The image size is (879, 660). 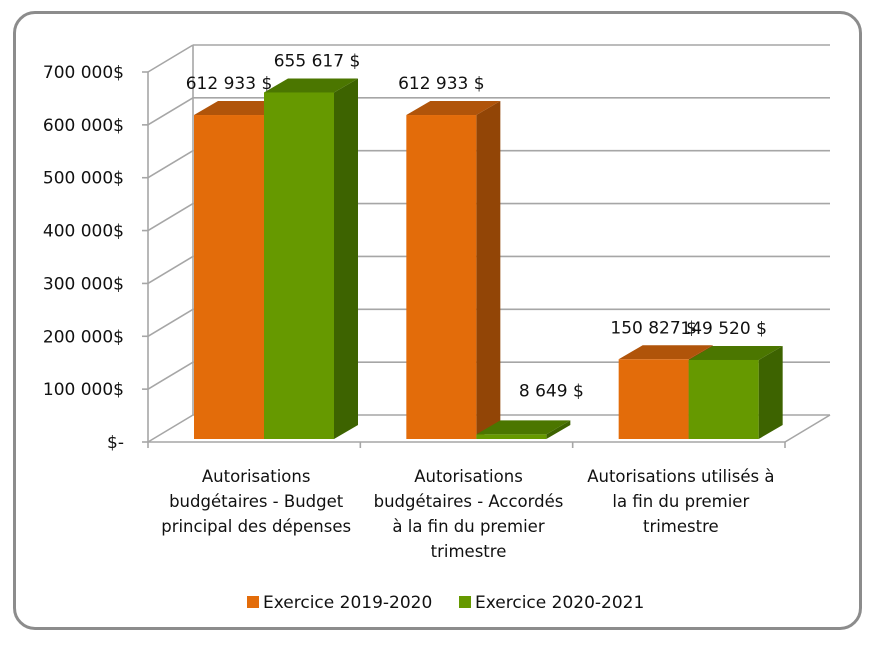 I want to click on category-label: budgétaires - Accordés, so click(x=469, y=501).